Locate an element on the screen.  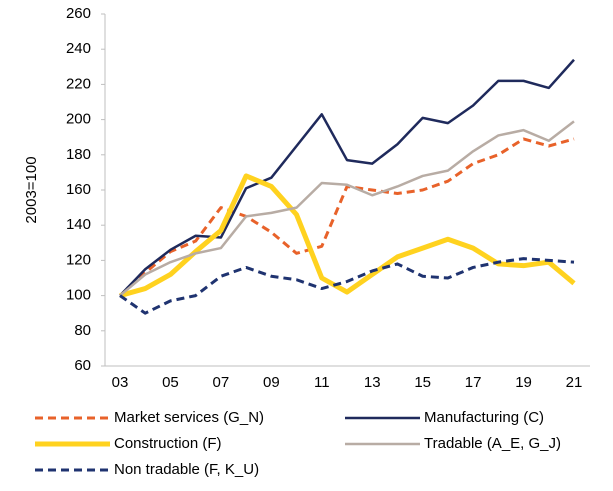
x-tick-label: 15 is located at coordinates (422, 382).